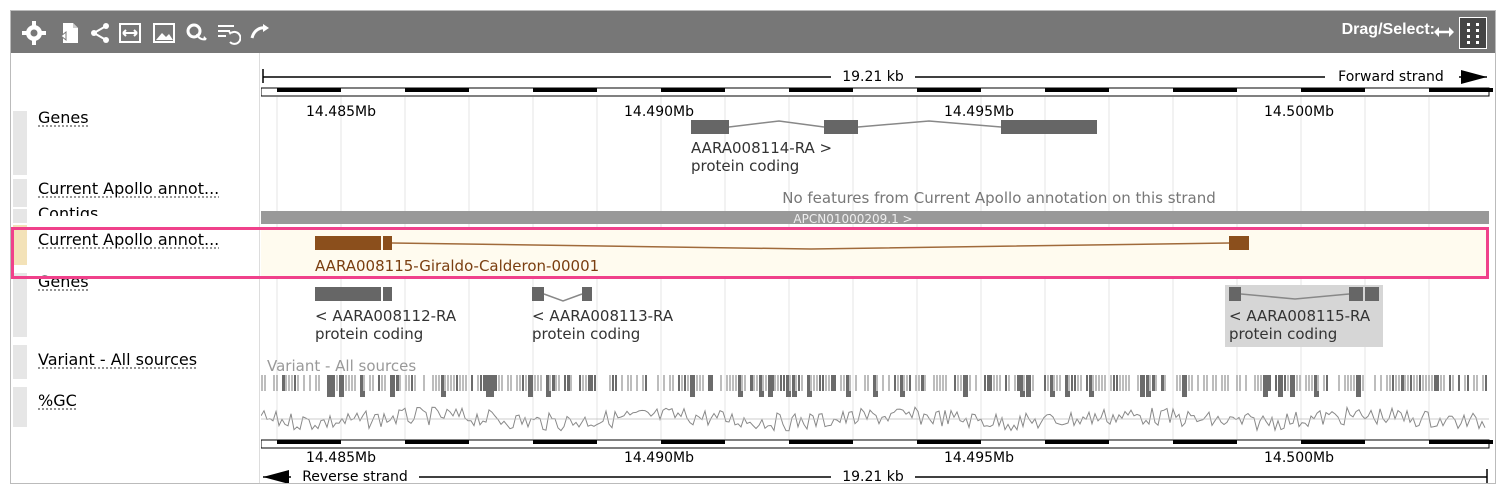 The width and height of the screenshot is (1500, 485). What do you see at coordinates (1473, 33) in the screenshot?
I see `select-mode-button` at bounding box center [1473, 33].